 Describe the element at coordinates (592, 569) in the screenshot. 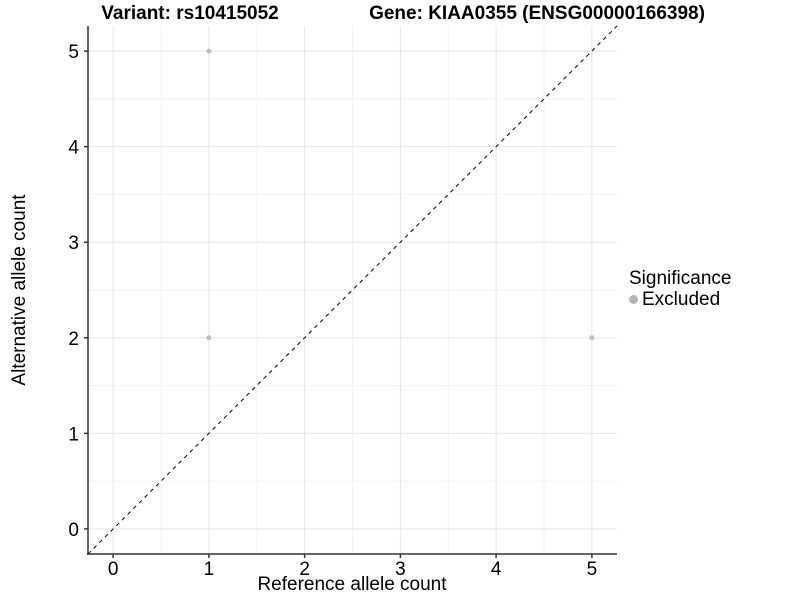

I see `x-tick-label: 5` at that location.